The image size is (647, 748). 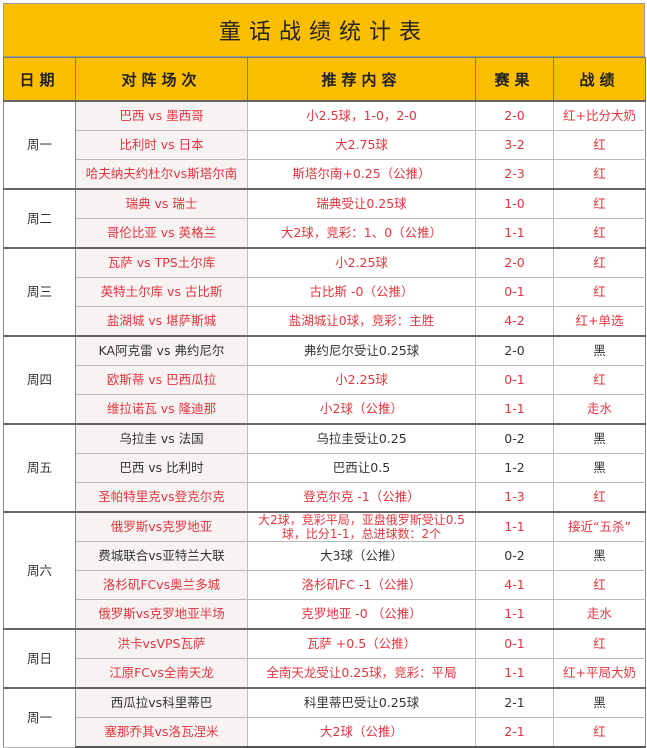 What do you see at coordinates (361, 174) in the screenshot?
I see `tip-cell: 斯塔尔南+0.25（公推）` at bounding box center [361, 174].